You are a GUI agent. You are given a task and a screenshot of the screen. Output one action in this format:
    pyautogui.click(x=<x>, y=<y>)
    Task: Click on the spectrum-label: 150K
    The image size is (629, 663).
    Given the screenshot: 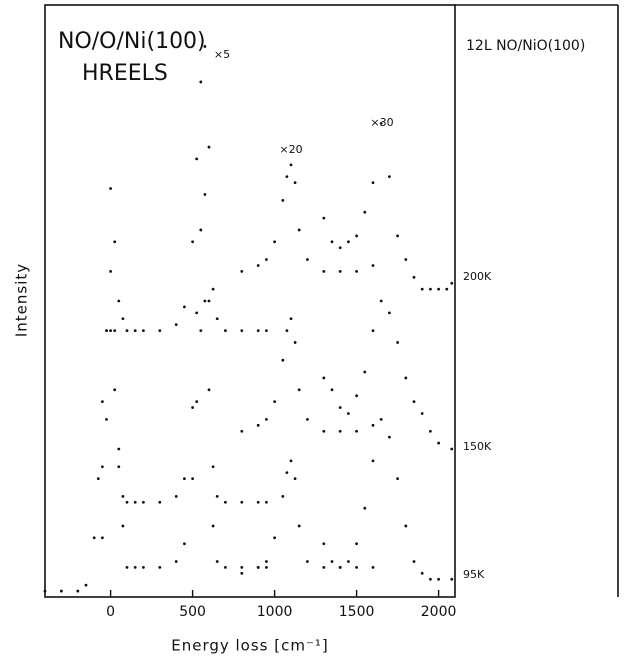 What is the action you would take?
    pyautogui.click(x=477, y=446)
    